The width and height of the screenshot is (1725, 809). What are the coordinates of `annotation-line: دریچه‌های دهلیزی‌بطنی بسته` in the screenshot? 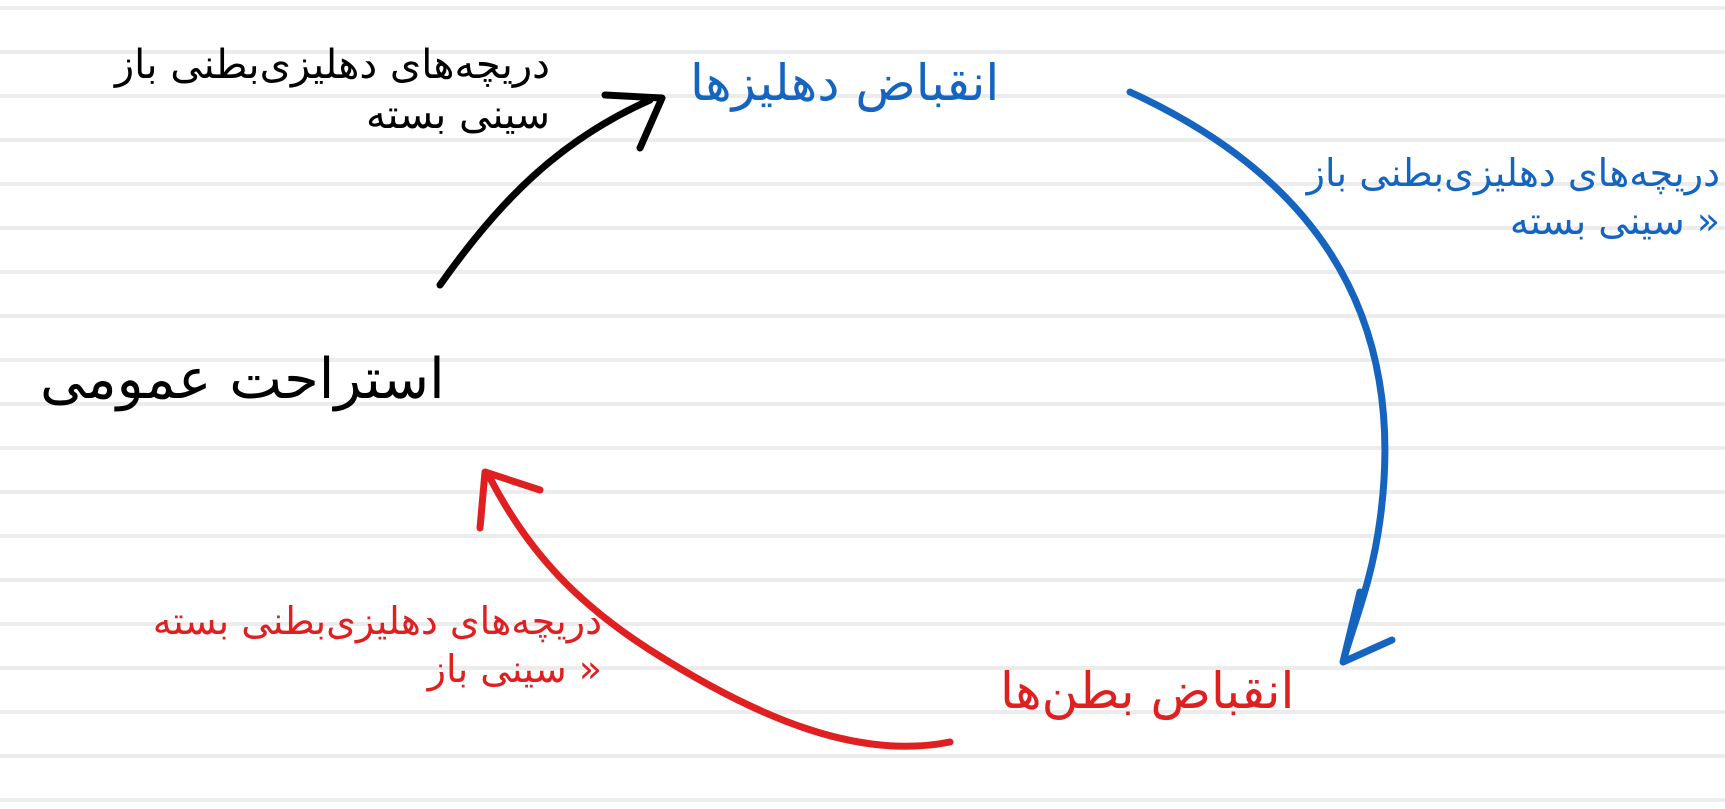 It's located at (377, 621).